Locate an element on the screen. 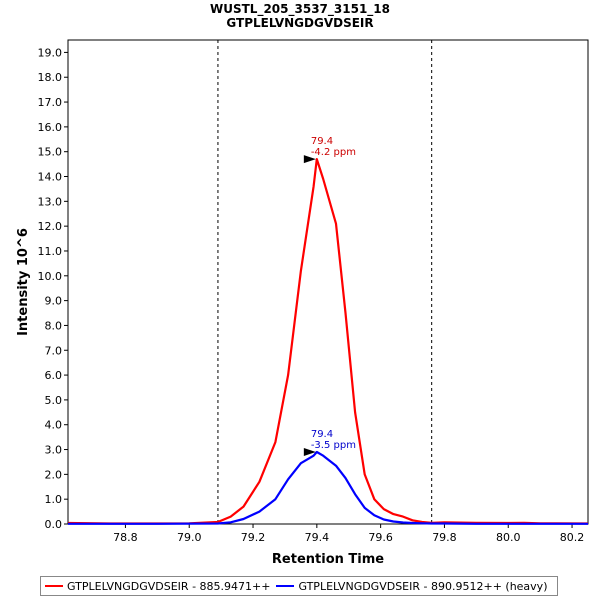 This screenshot has width=600, height=600. x-tick-label: 79.4 is located at coordinates (317, 537).